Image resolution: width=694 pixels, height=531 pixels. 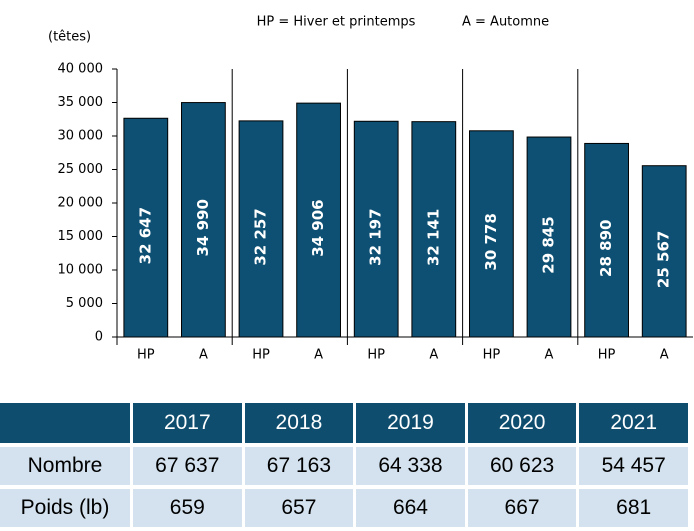 I want to click on table-cell: 60 623, so click(x=522, y=466).